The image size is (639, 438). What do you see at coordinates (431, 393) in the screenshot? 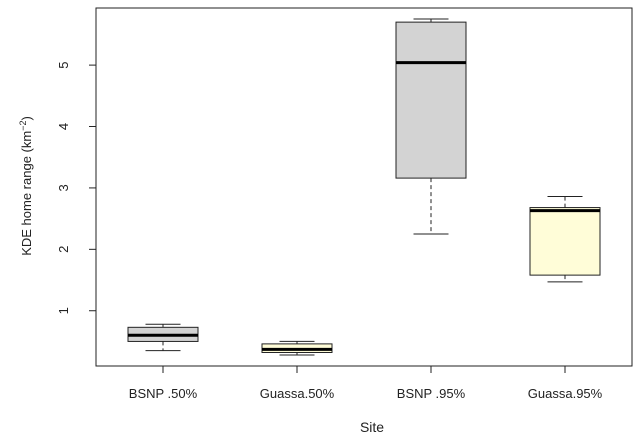
I see `x-tick-label: BSNP .95%` at bounding box center [431, 393].